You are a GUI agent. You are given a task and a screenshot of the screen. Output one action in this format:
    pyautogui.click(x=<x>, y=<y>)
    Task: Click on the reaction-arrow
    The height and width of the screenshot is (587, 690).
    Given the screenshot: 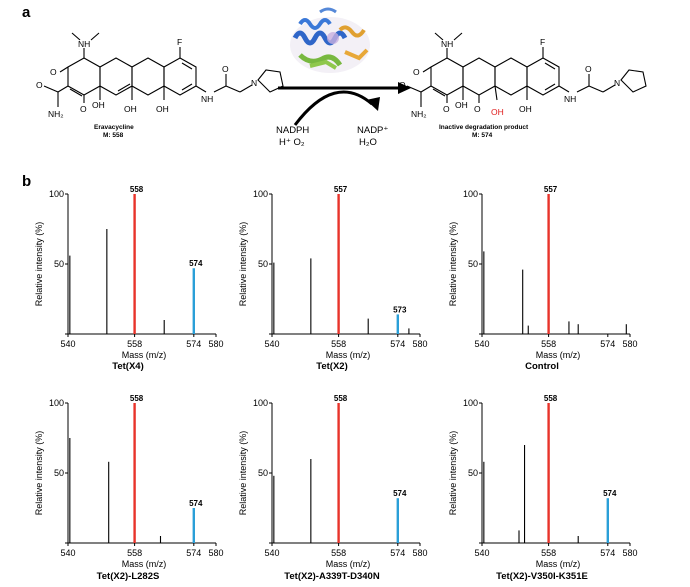 What is the action you would take?
    pyautogui.click(x=344, y=104)
    